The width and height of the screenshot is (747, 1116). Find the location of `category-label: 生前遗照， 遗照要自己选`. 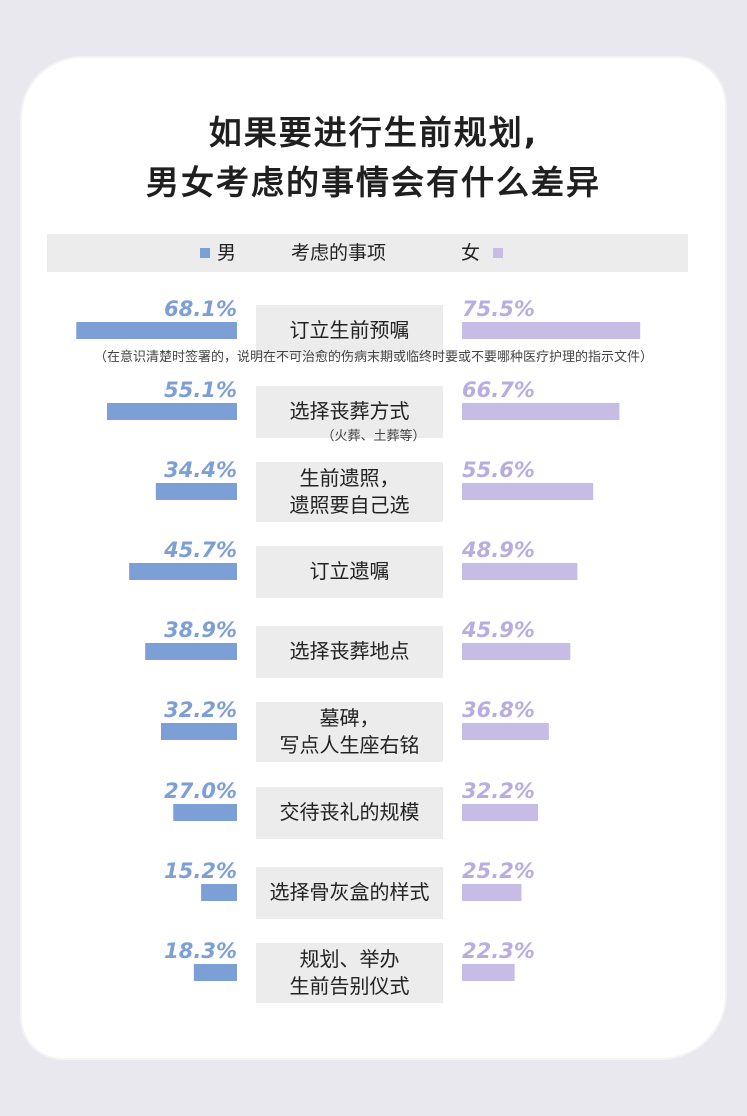

category-label: 生前遗照， 遗照要自己选 is located at coordinates (349, 491).